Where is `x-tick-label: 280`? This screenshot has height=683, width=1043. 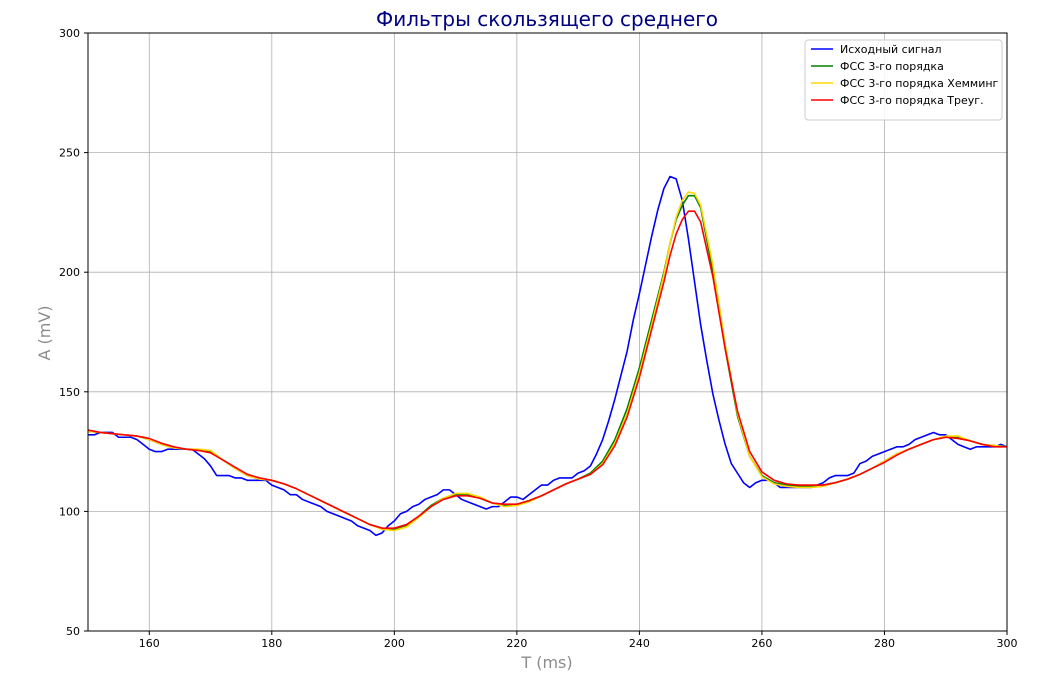
x-tick-label: 280 is located at coordinates (884, 643).